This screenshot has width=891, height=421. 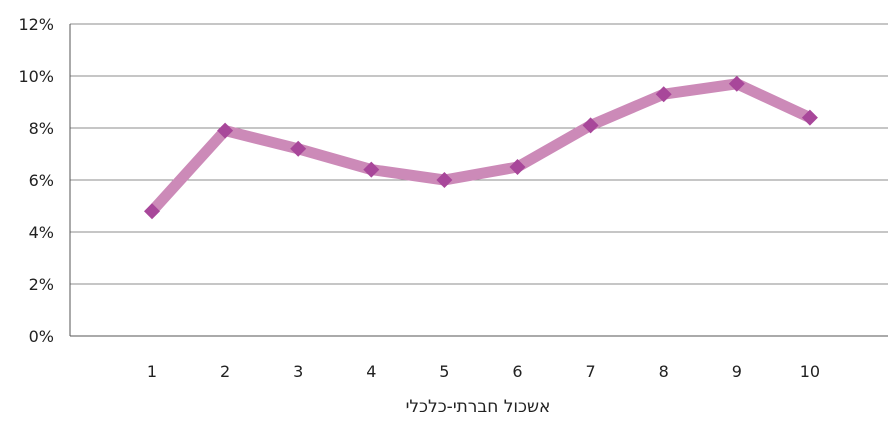 What do you see at coordinates (41, 180) in the screenshot?
I see `y-tick-label: 6%` at bounding box center [41, 180].